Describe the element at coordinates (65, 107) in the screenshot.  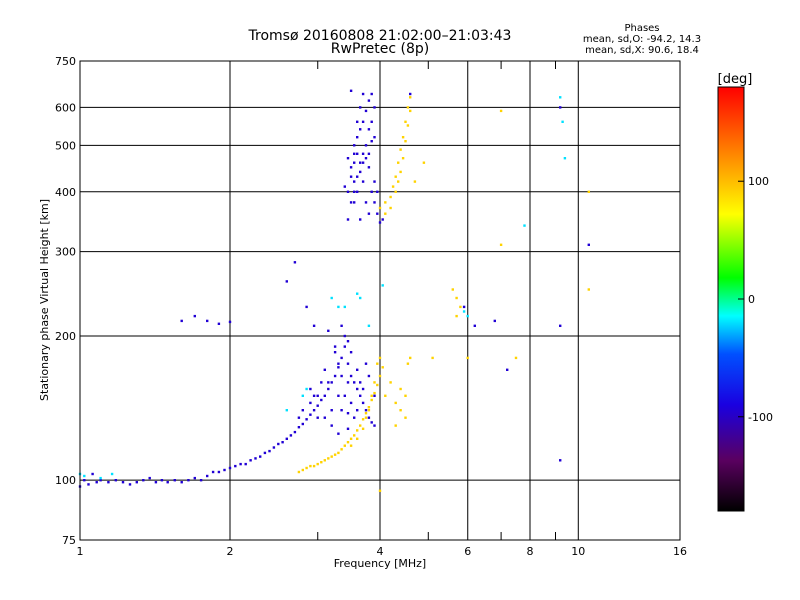
I see `y-tick-label: 600` at that location.